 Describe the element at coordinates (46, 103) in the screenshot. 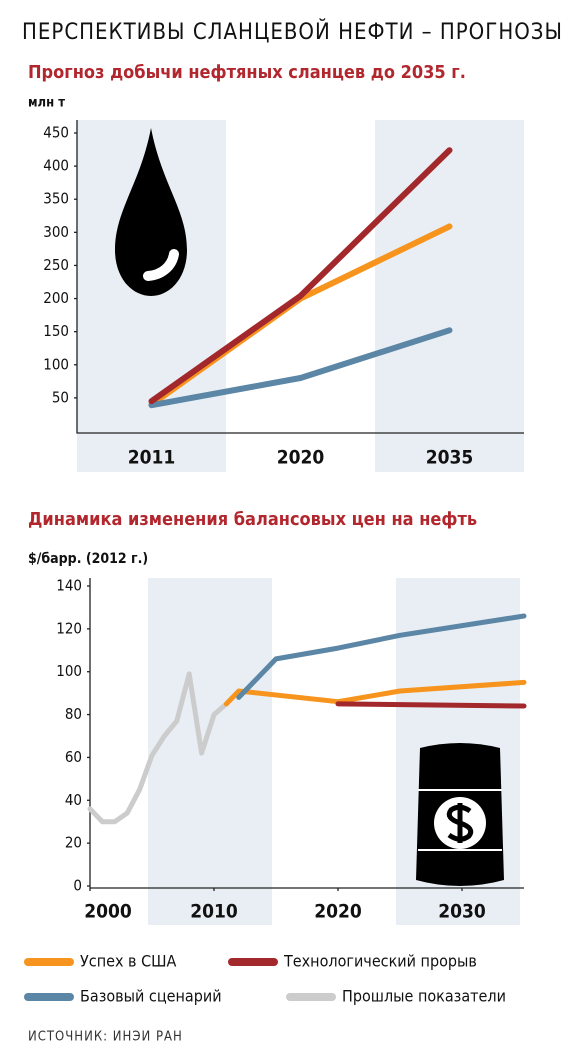

I see `y-axis-label: млн т` at that location.